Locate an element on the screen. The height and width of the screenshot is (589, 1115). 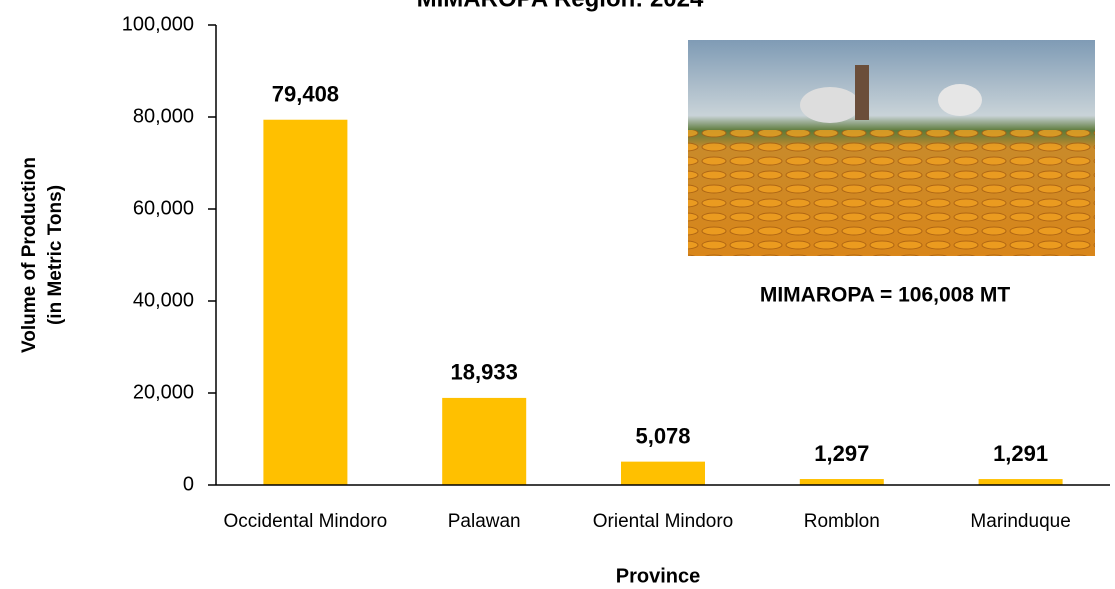
x-tick-label: Occidental Mindoro is located at coordinates (305, 521).